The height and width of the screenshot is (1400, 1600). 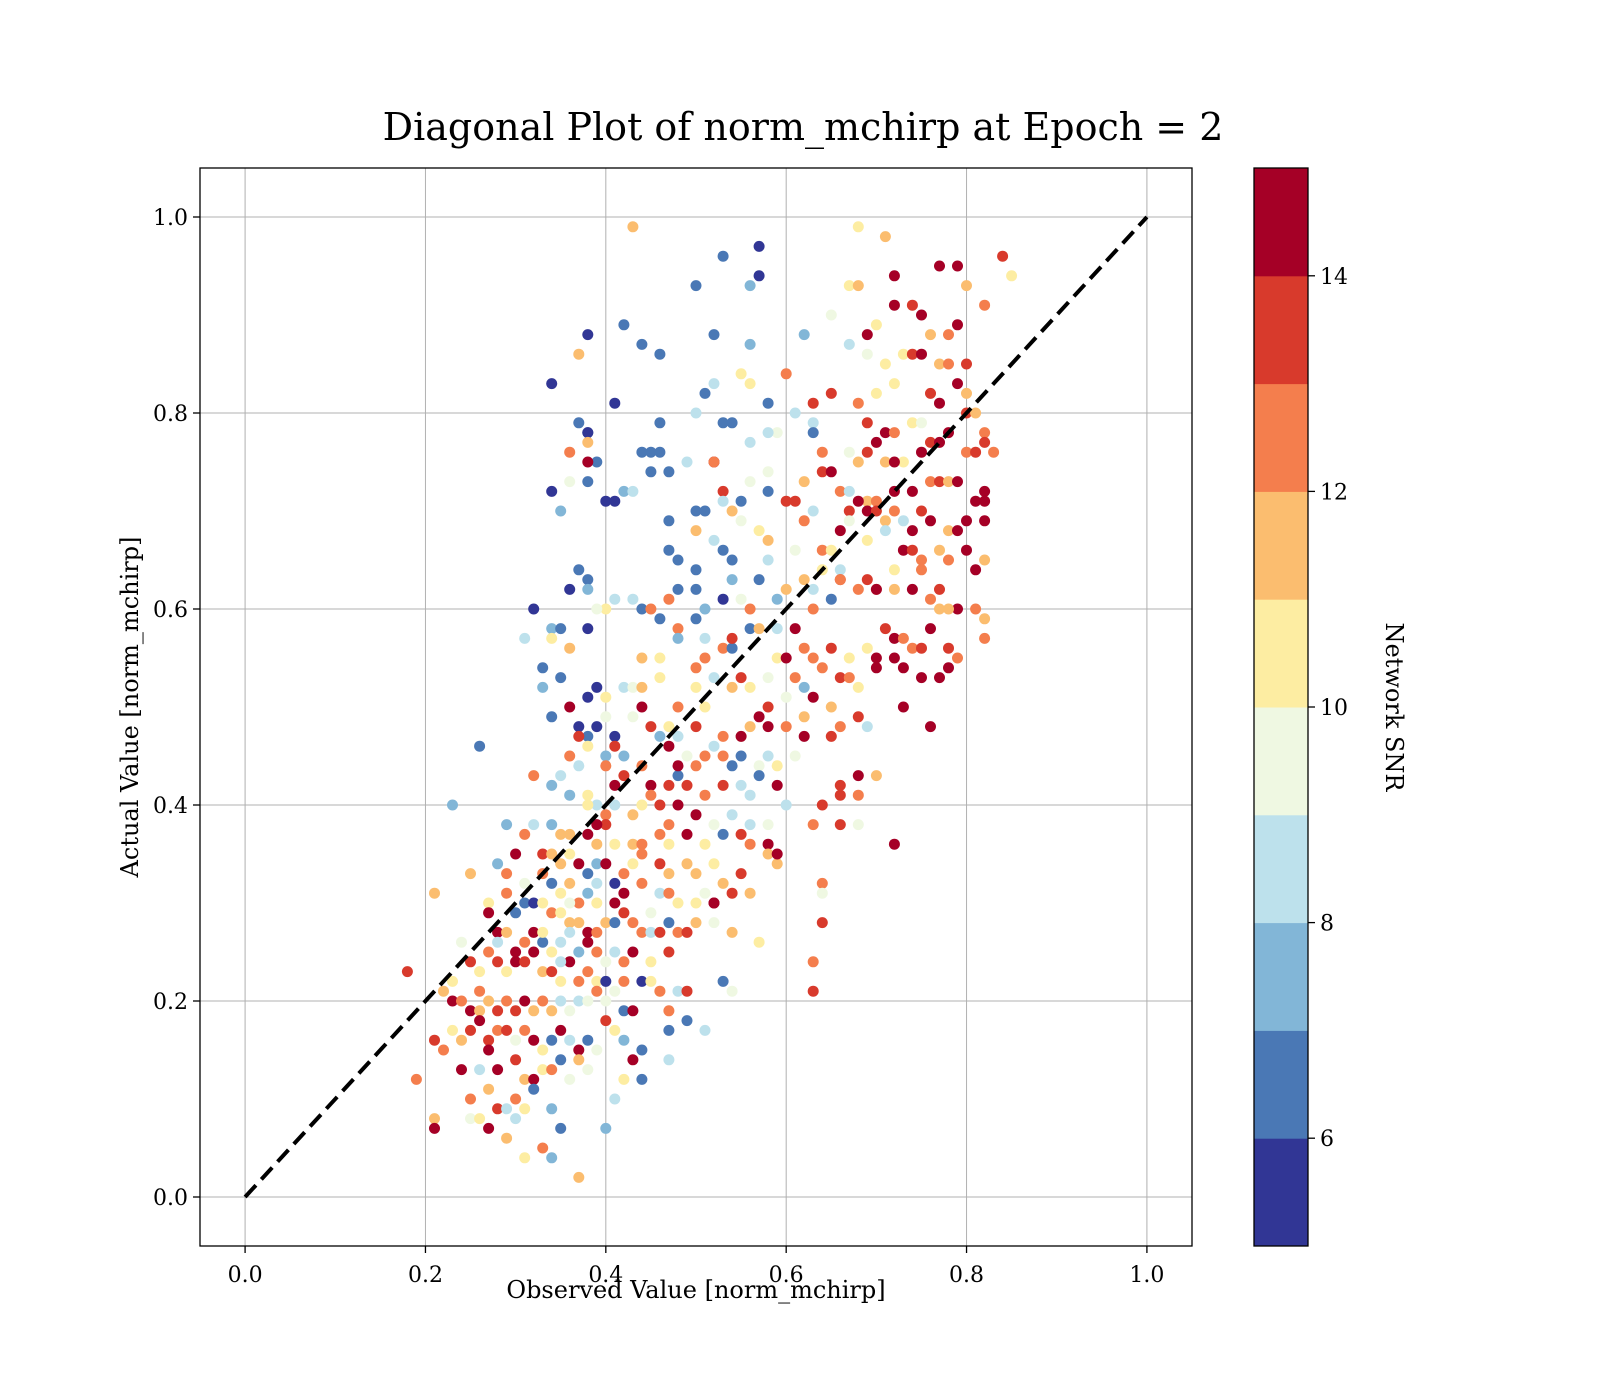 What do you see at coordinates (170, 414) in the screenshot?
I see `y-tick-label: 0.8` at bounding box center [170, 414].